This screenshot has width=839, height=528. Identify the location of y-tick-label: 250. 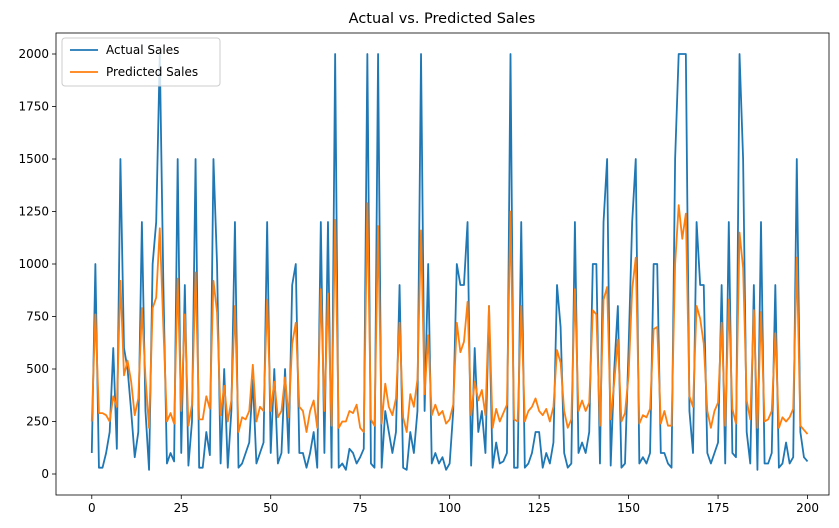
(37, 422).